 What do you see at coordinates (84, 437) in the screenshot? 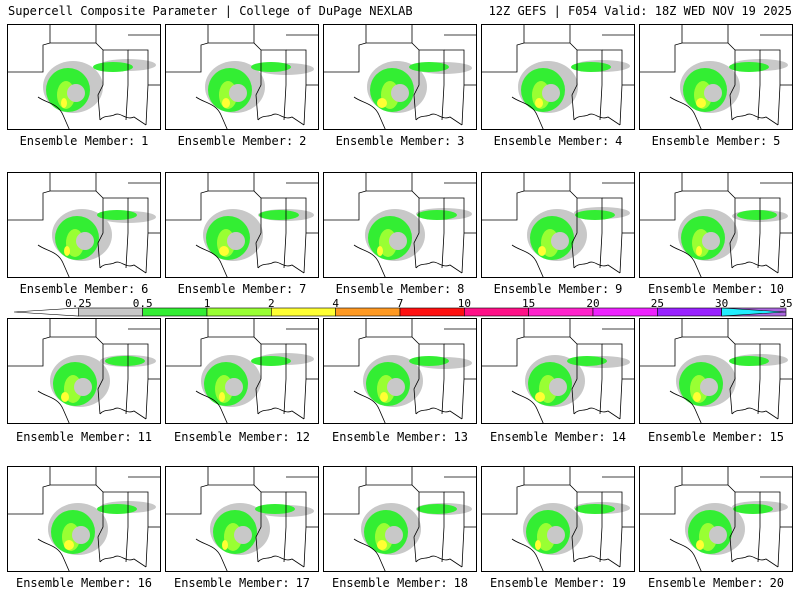
I see `ensemble-member-label: Ensemble Member: 11` at bounding box center [84, 437].